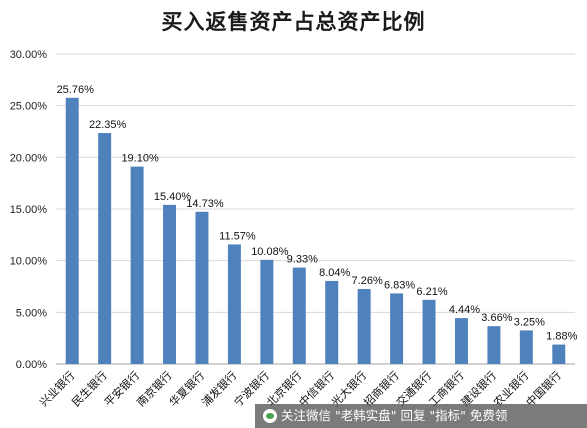 The image size is (587, 428). Describe the element at coordinates (561, 337) in the screenshot. I see `data-label: 1.88%` at that location.